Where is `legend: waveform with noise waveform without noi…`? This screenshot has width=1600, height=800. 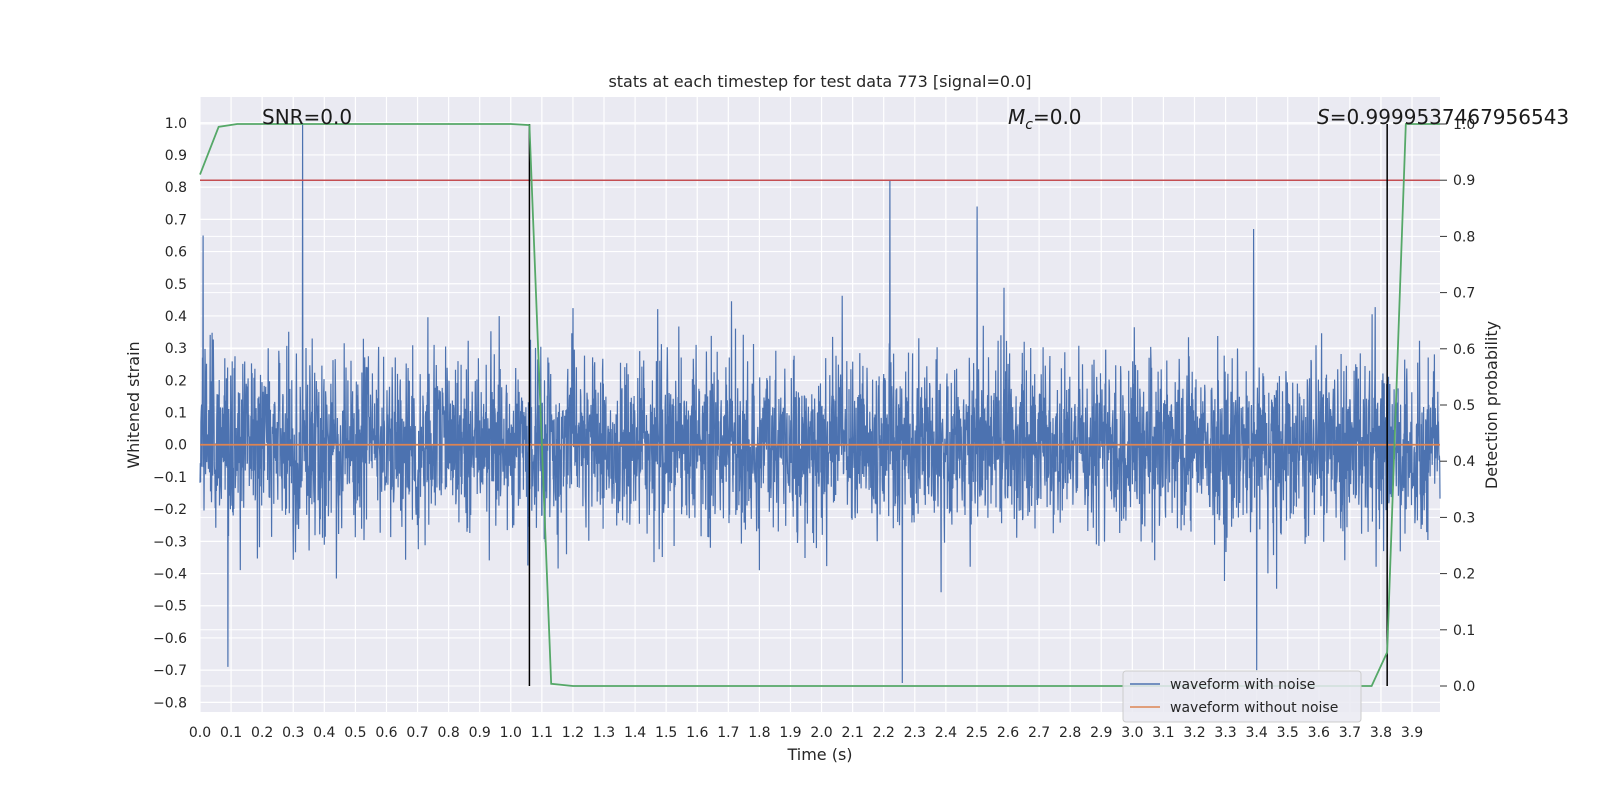 legend: waveform with noise waveform without noi… is located at coordinates (1242, 696).